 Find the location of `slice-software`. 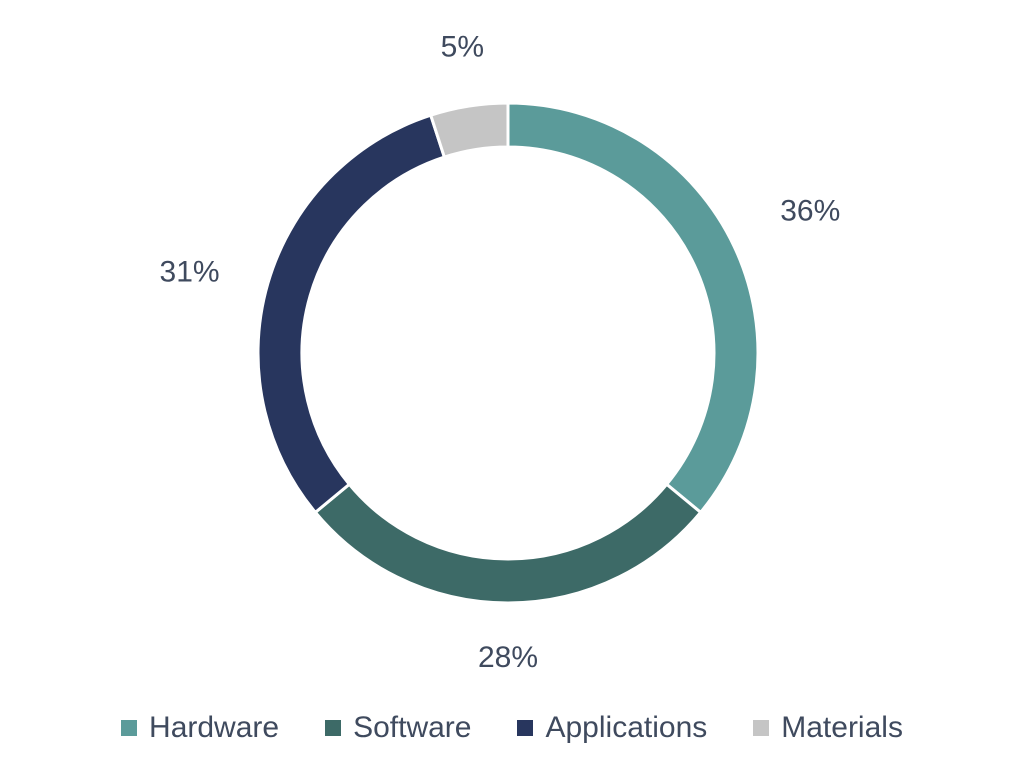

slice-software is located at coordinates (508, 543).